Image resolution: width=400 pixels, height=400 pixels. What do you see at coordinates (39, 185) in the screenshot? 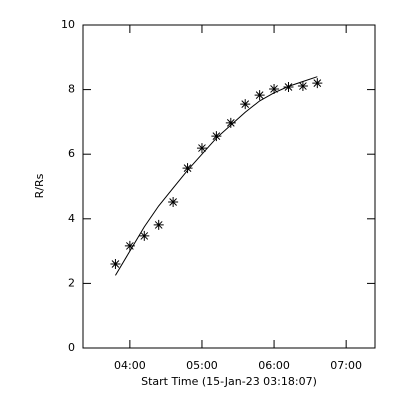
I see `y-axis-label: R/Rs` at bounding box center [39, 185].